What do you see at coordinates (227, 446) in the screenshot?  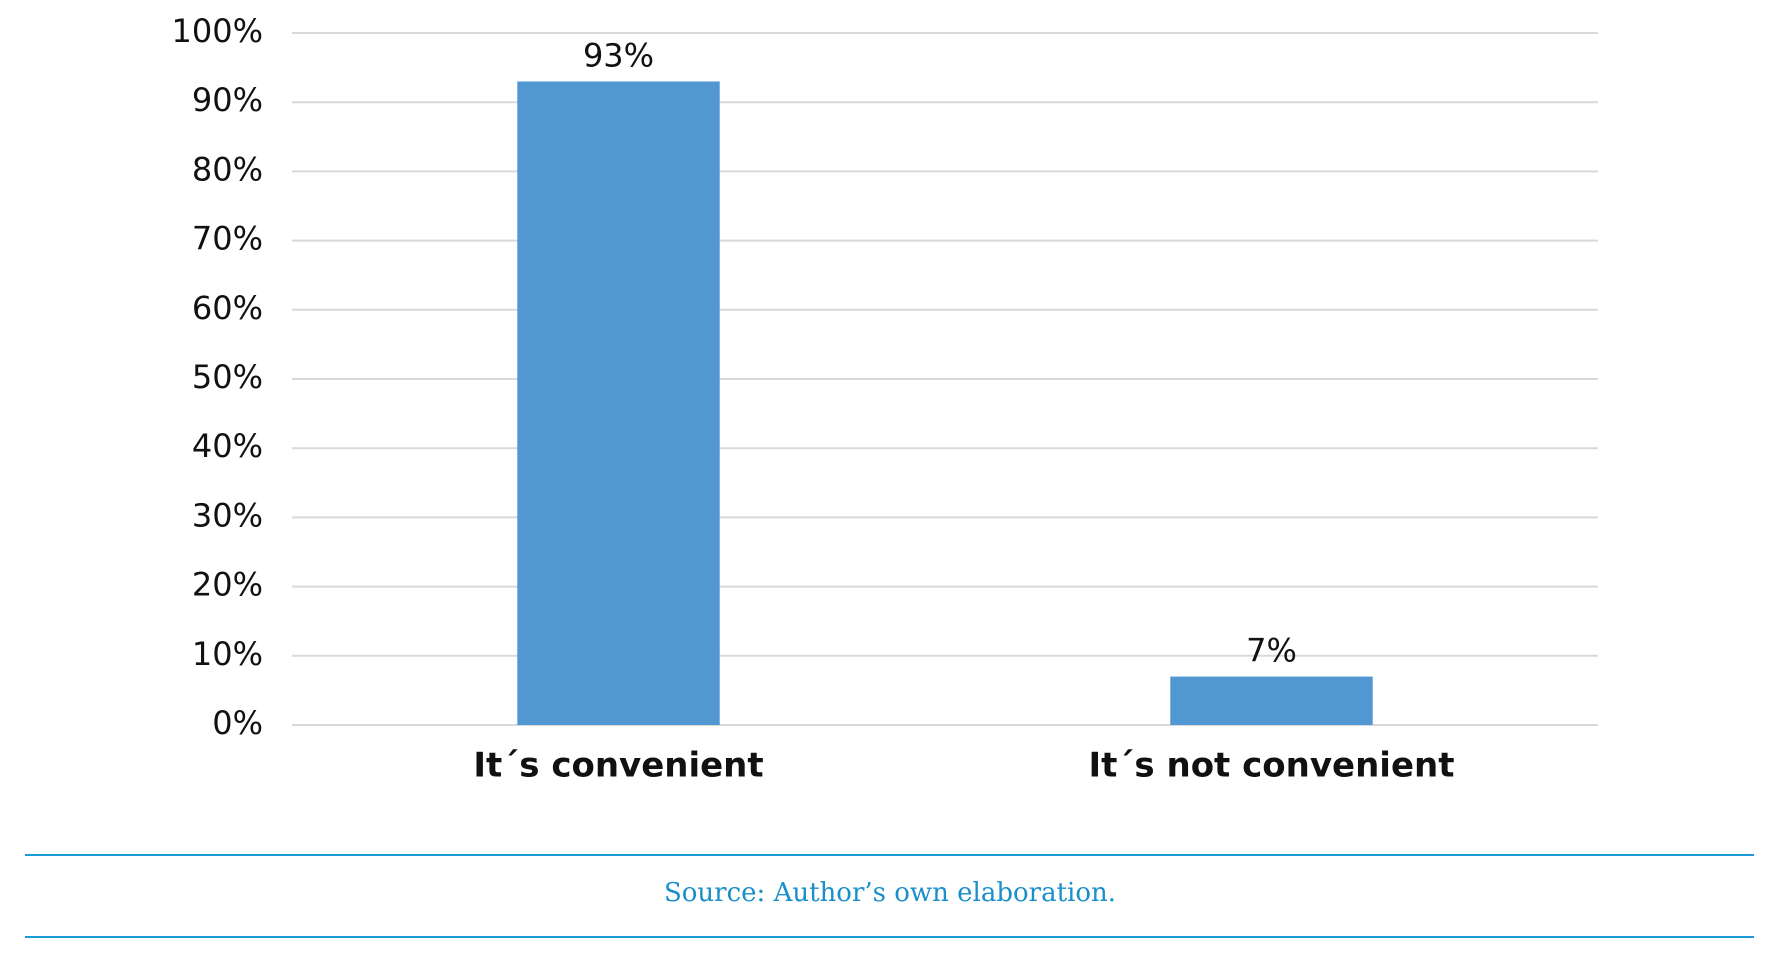 I see `y-tick-label: 40%` at bounding box center [227, 446].